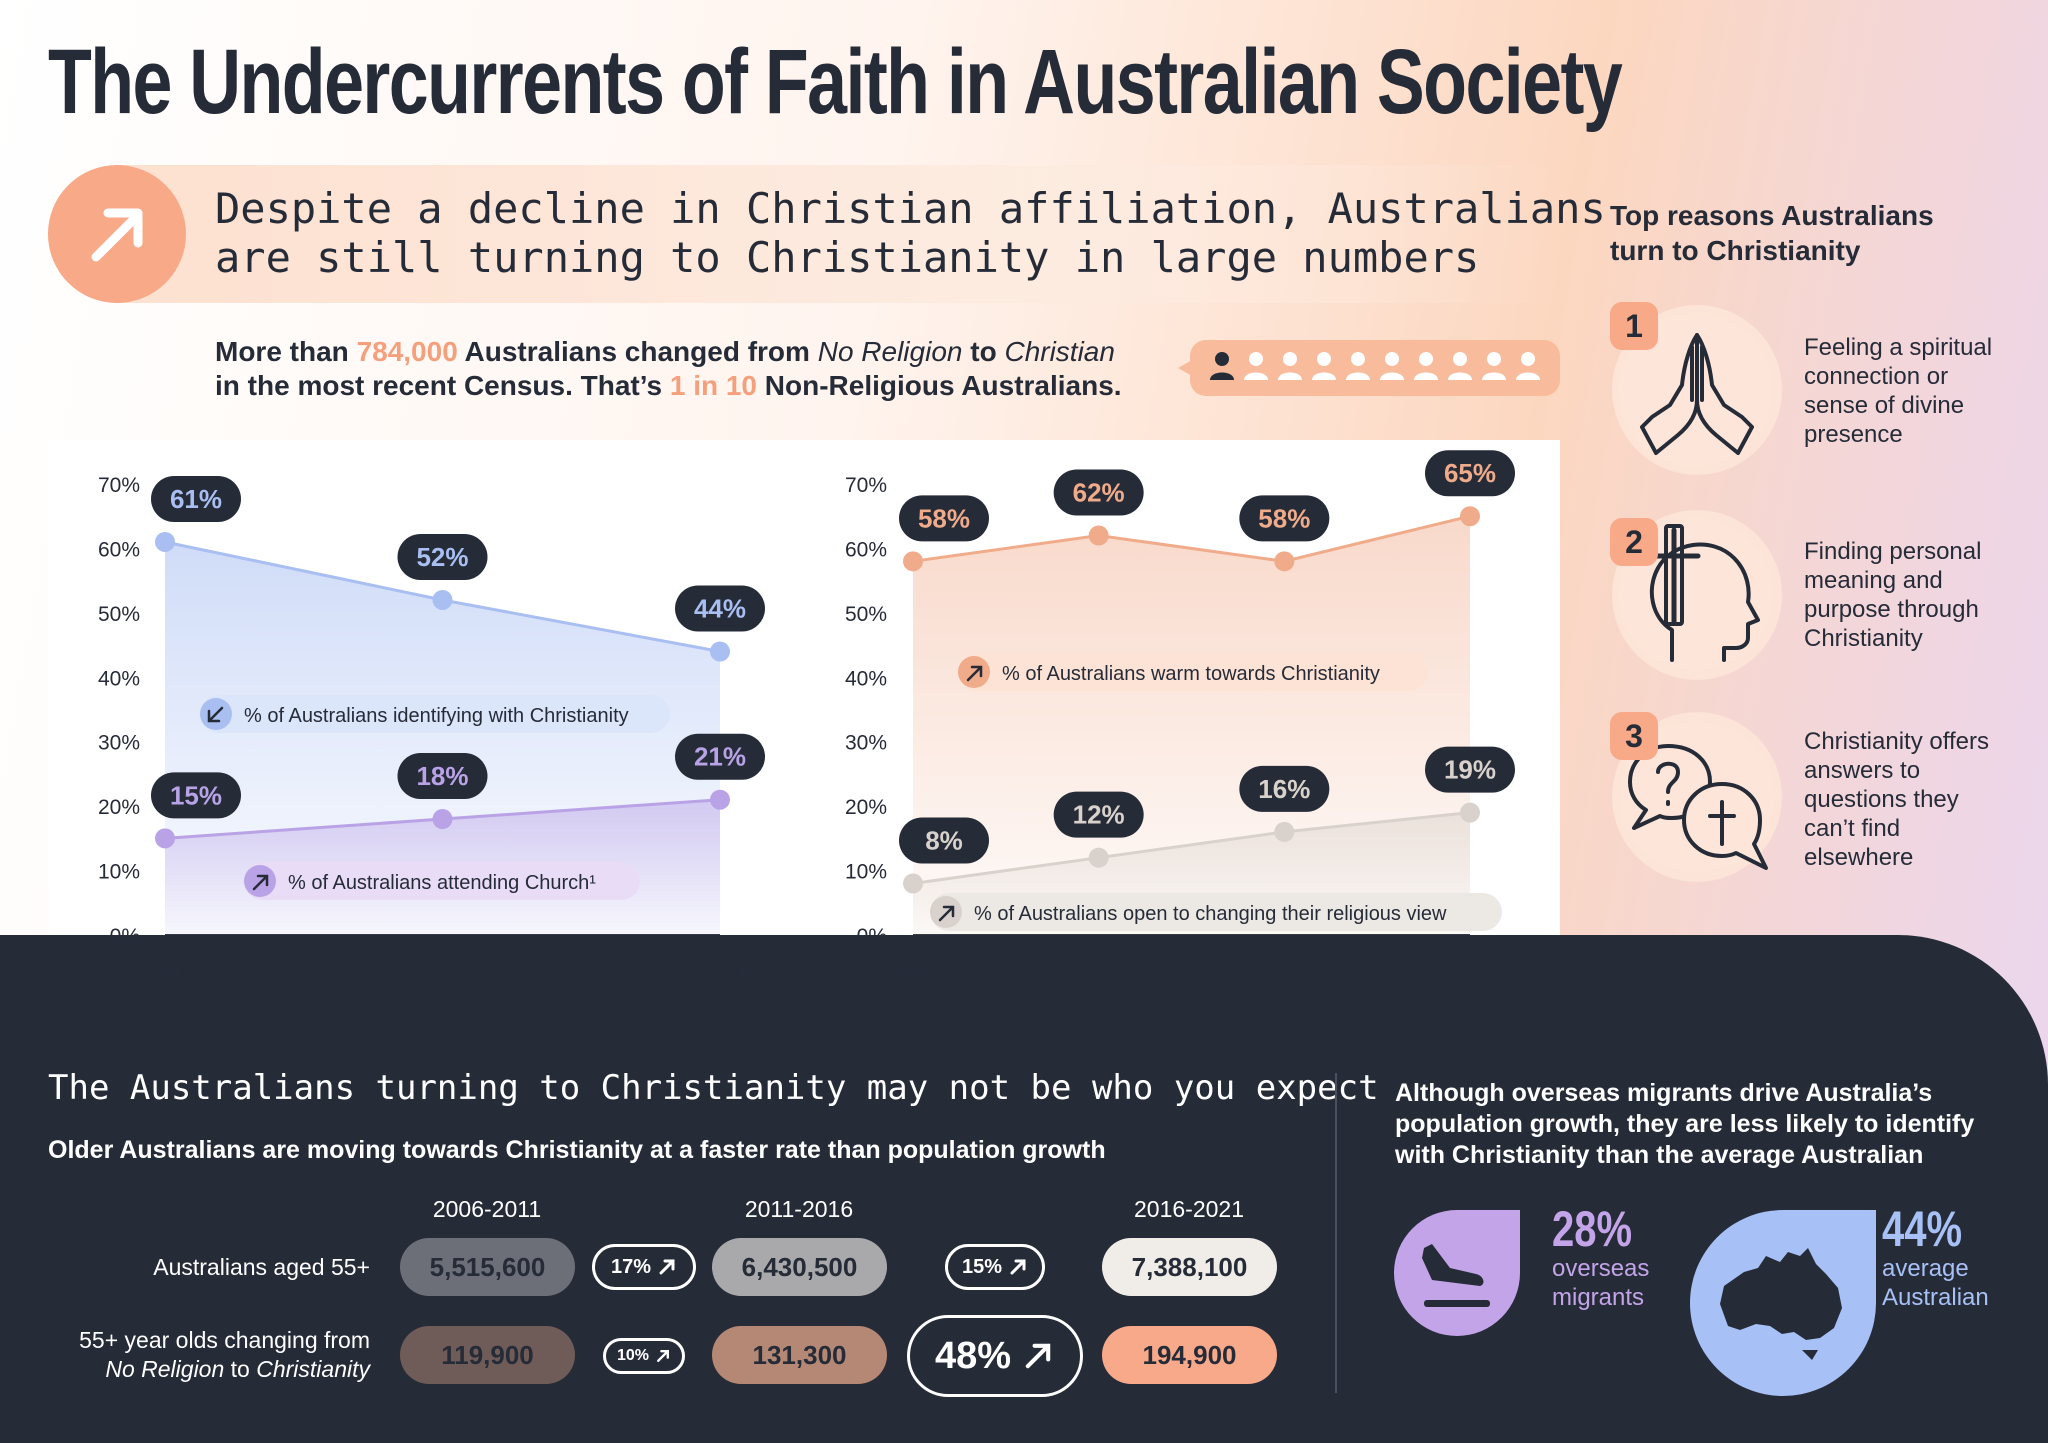  What do you see at coordinates (1697, 394) in the screenshot?
I see `praying-hands-icon` at bounding box center [1697, 394].